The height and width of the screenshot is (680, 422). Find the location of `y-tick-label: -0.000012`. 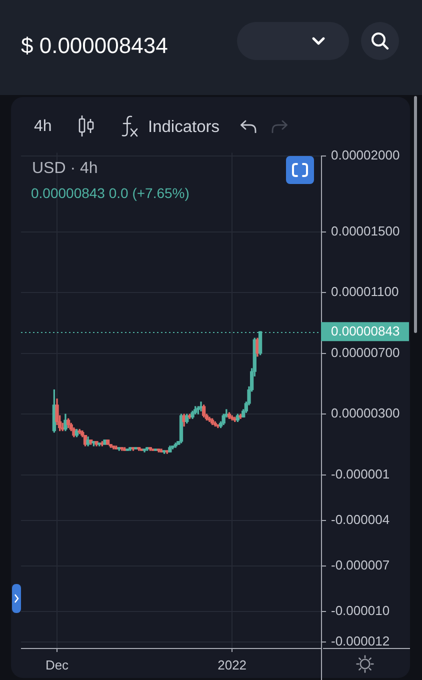

y-tick-label: -0.000012 is located at coordinates (360, 641).